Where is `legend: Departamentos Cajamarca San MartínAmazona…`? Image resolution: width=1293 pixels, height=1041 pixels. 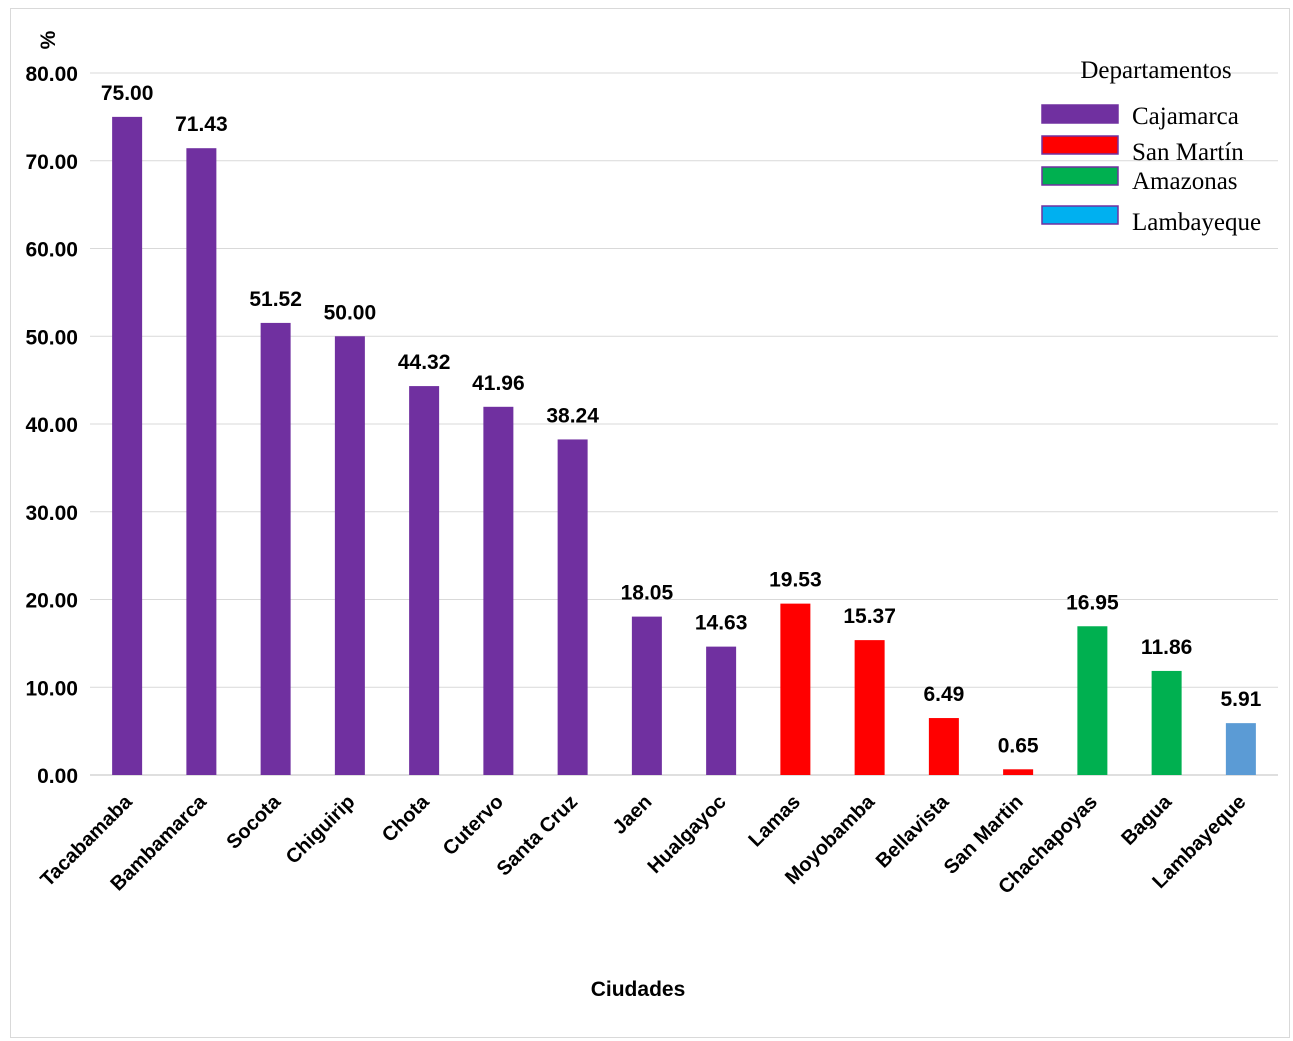 legend: Departamentos Cajamarca San MartínAmazona… is located at coordinates (1151, 146).